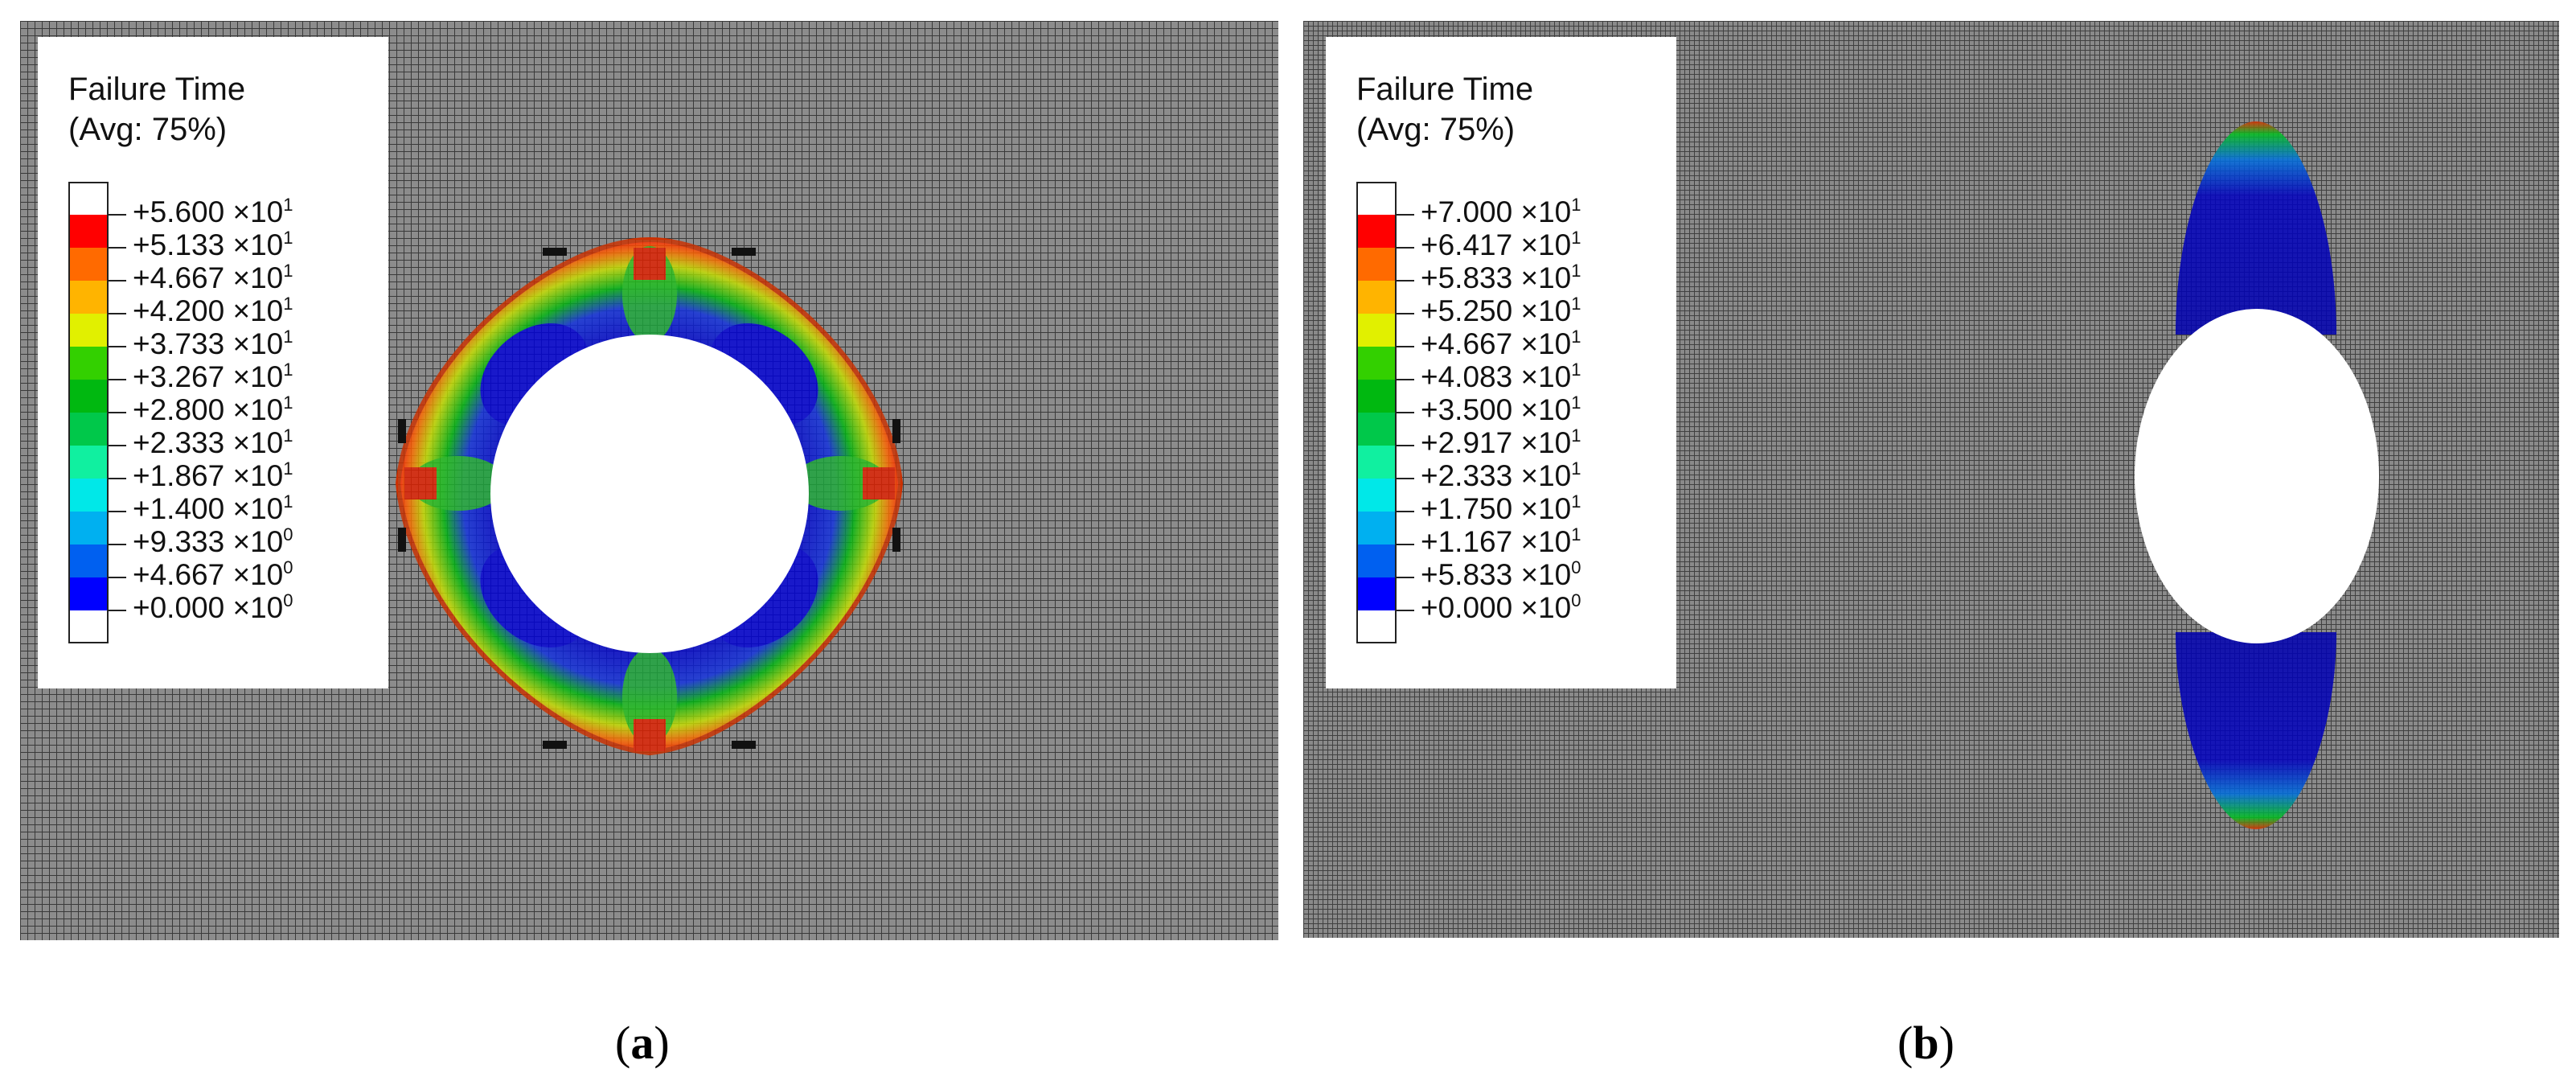  What do you see at coordinates (213, 541) in the screenshot?
I see `legend-tick-label: +9.333 ×100` at bounding box center [213, 541].